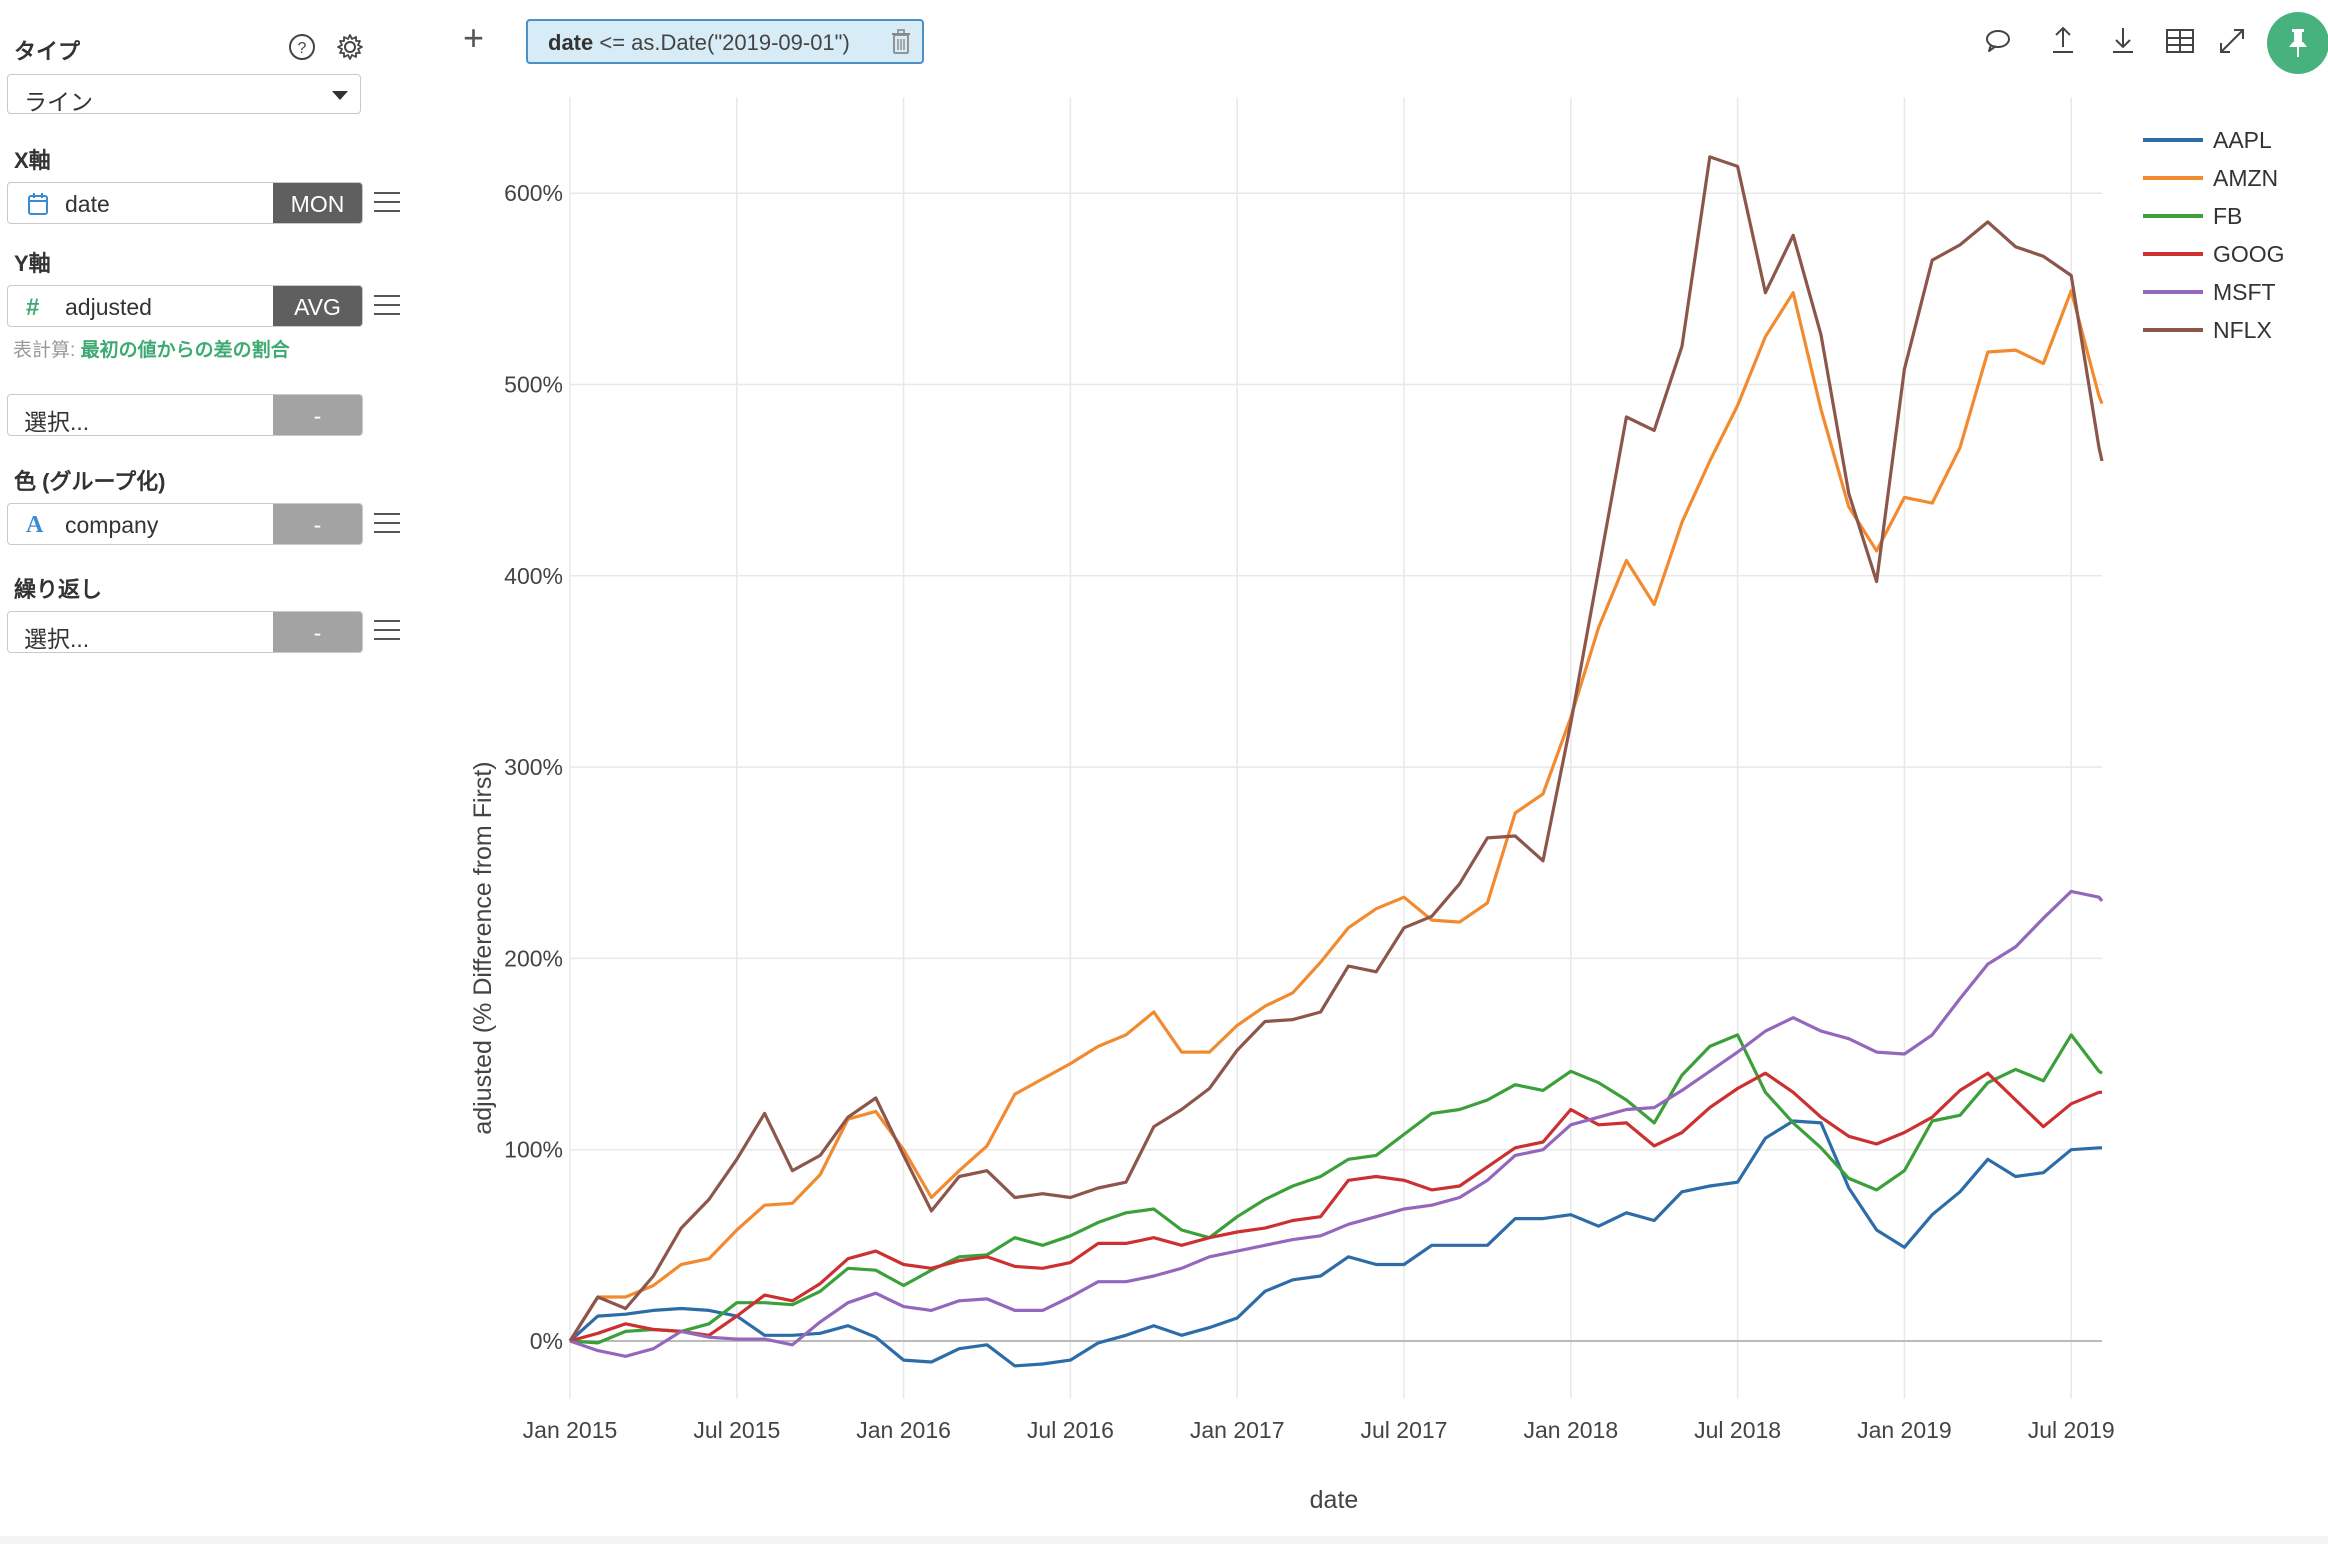  What do you see at coordinates (184, 94) in the screenshot?
I see `chart-type-select: ライン` at bounding box center [184, 94].